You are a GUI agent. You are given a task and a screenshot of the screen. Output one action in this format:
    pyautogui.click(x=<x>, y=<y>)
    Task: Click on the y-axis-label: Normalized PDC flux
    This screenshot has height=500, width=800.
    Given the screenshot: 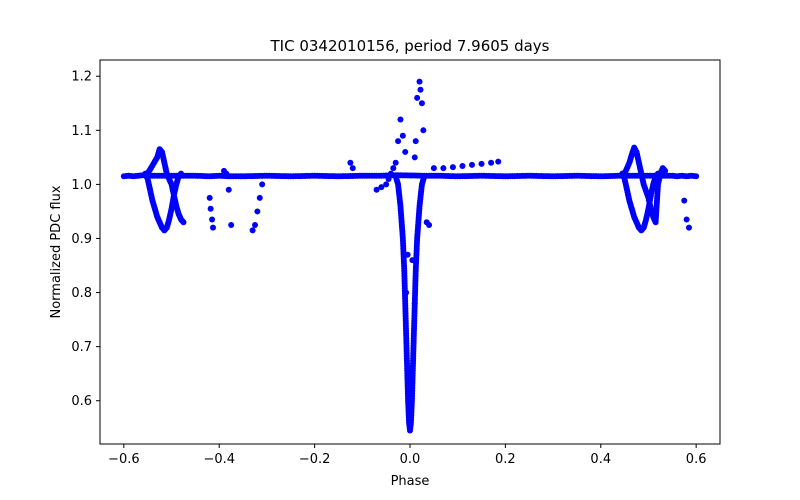 What is the action you would take?
    pyautogui.click(x=56, y=251)
    